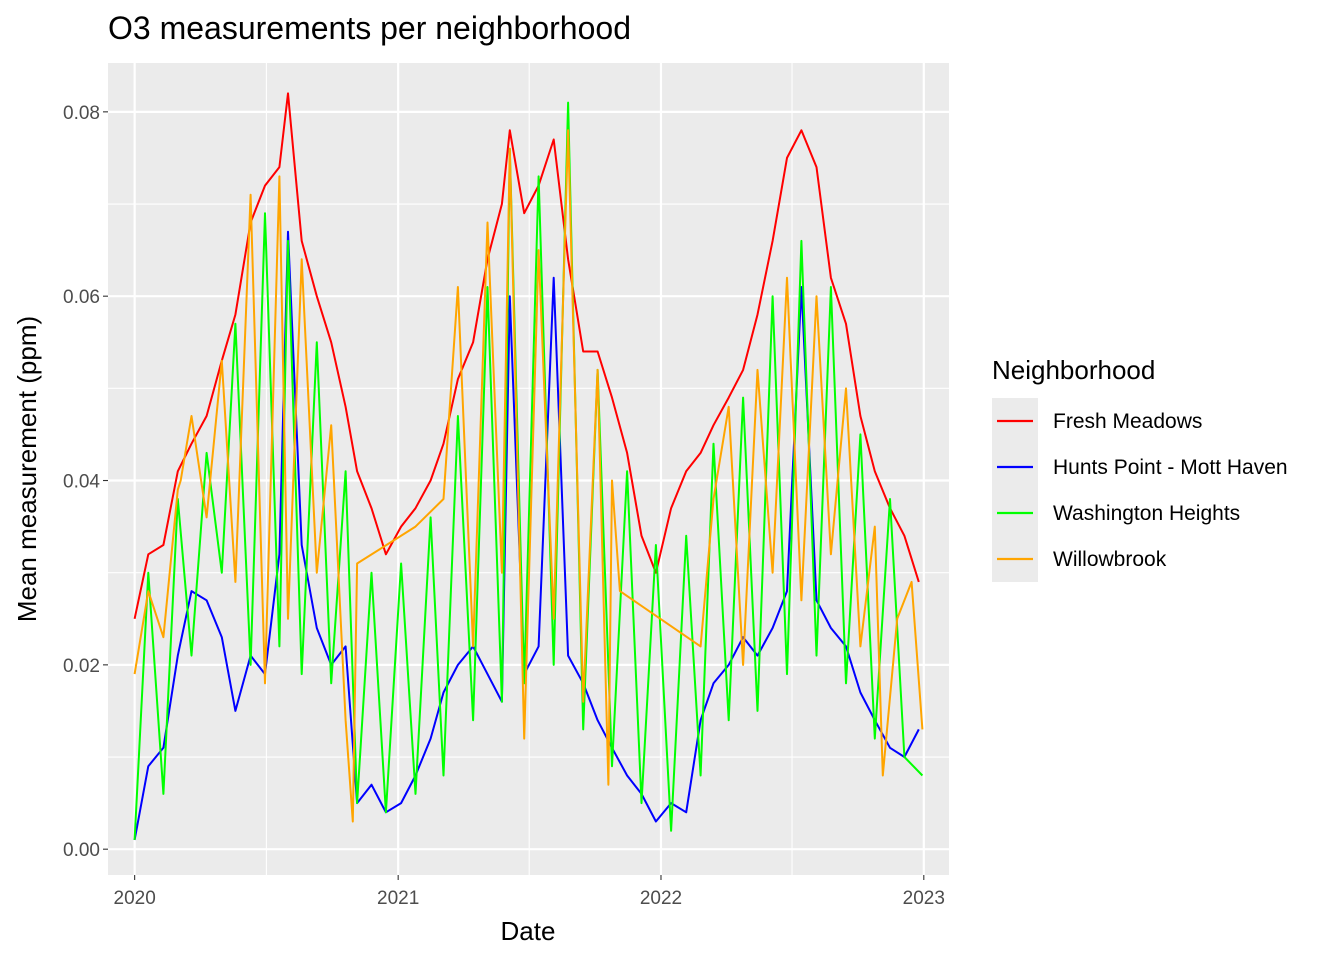 This screenshot has height=960, width=1344. I want to click on y-tick-label: 0.04, so click(81, 482).